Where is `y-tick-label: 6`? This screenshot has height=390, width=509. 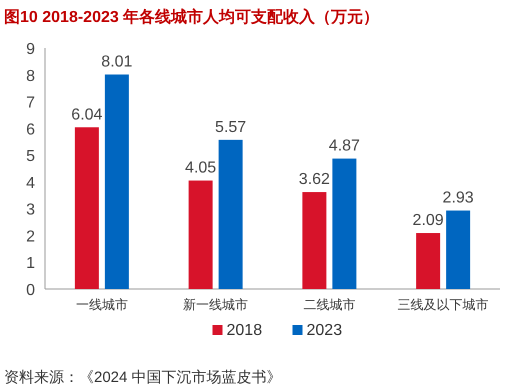 y-tick-label: 6 is located at coordinates (31, 129).